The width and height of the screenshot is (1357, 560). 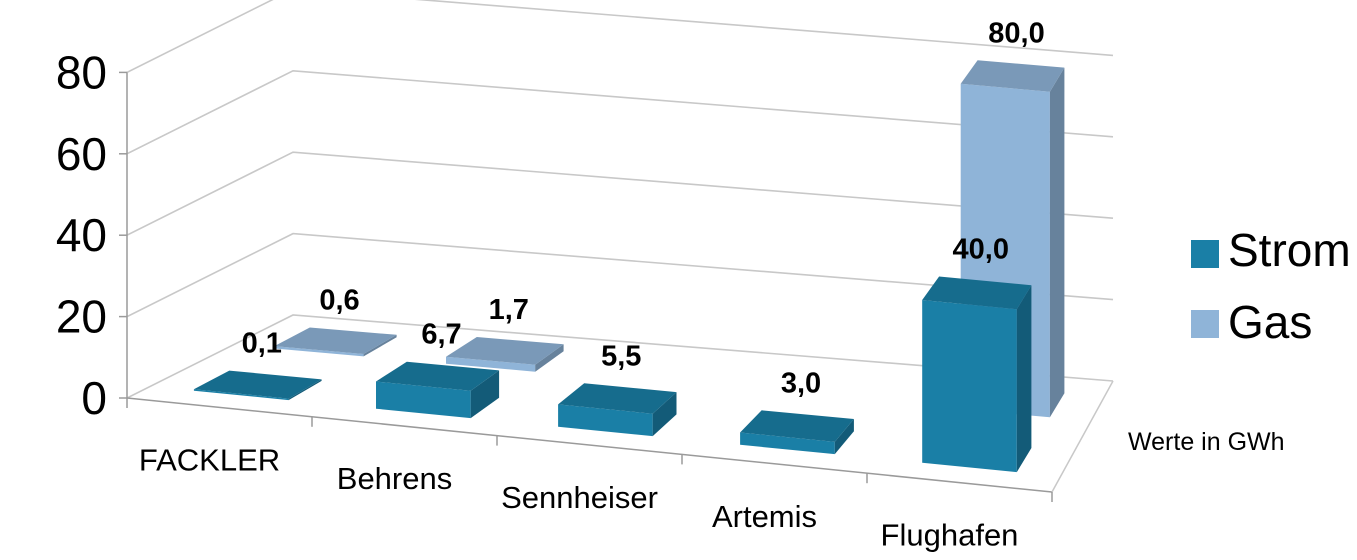 I want to click on floor-right-edge, so click(x=1082, y=436).